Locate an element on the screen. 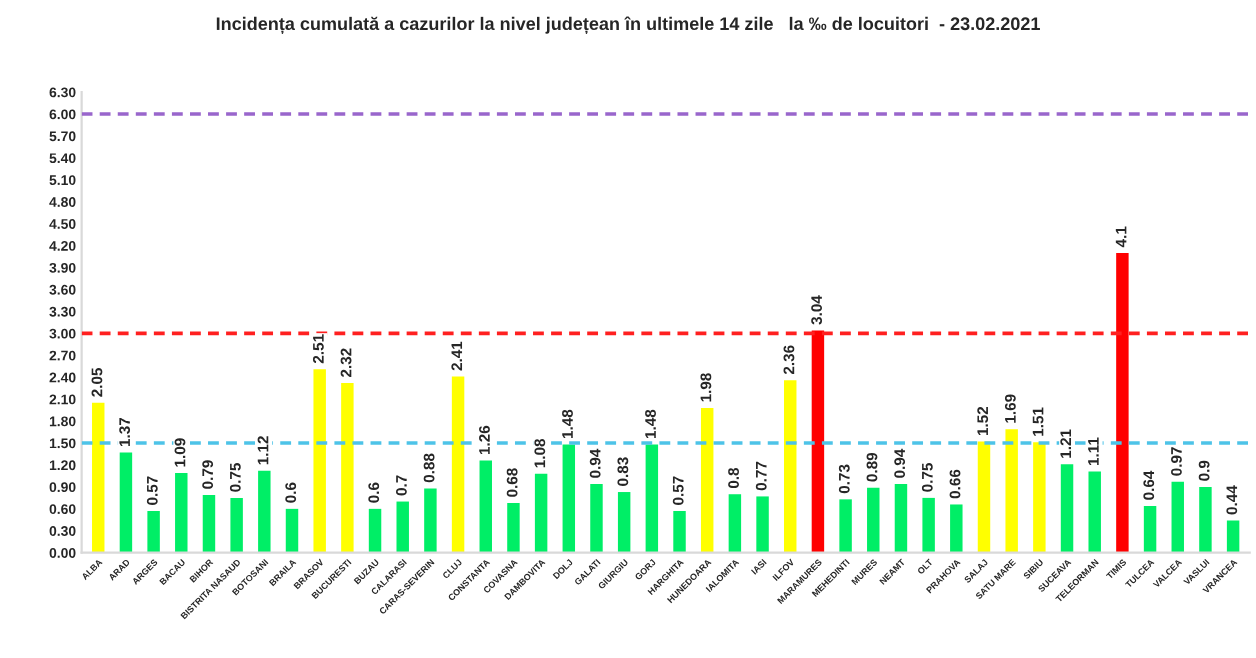 The height and width of the screenshot is (658, 1256). chart-title: Incidența cumulată a cazurilor la nivel județean în ultimele 14 zile la ‰ de locuitori - 23.02.2021 is located at coordinates (628, 25).